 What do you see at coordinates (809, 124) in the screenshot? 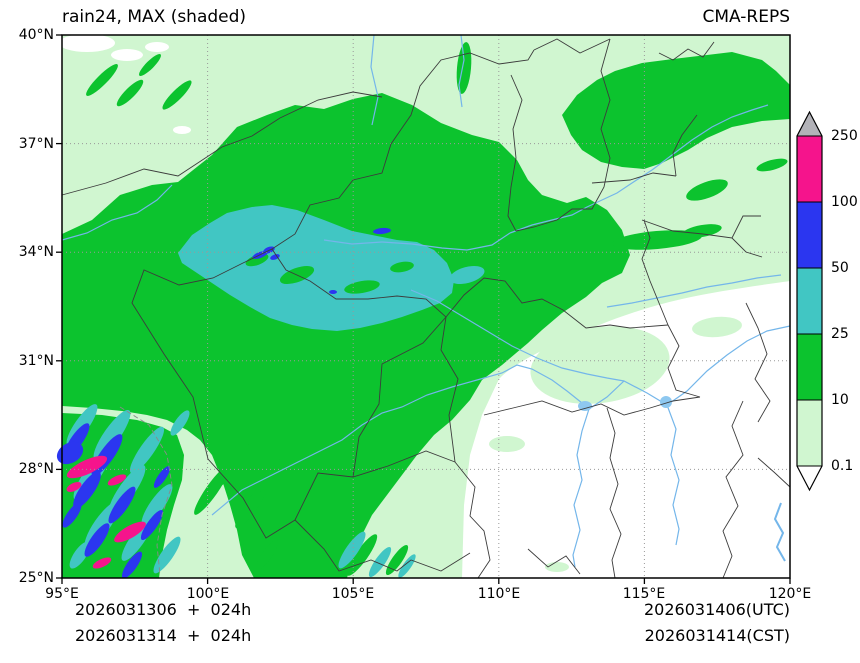
I see `colorbar-over-arrow` at bounding box center [809, 124].